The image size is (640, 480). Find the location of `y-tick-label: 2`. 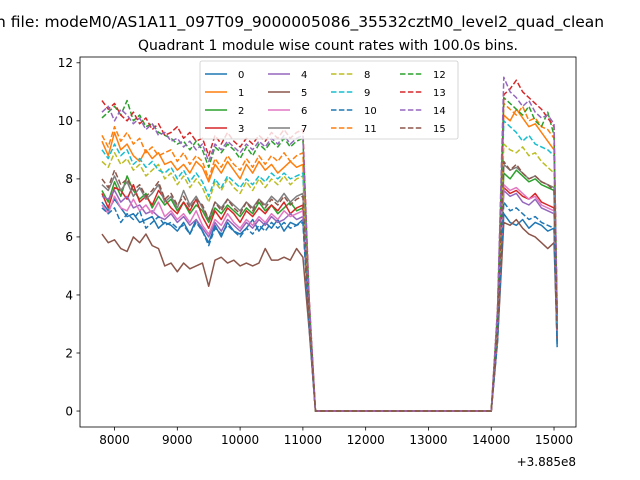

y-tick-label: 2 is located at coordinates (69, 353).